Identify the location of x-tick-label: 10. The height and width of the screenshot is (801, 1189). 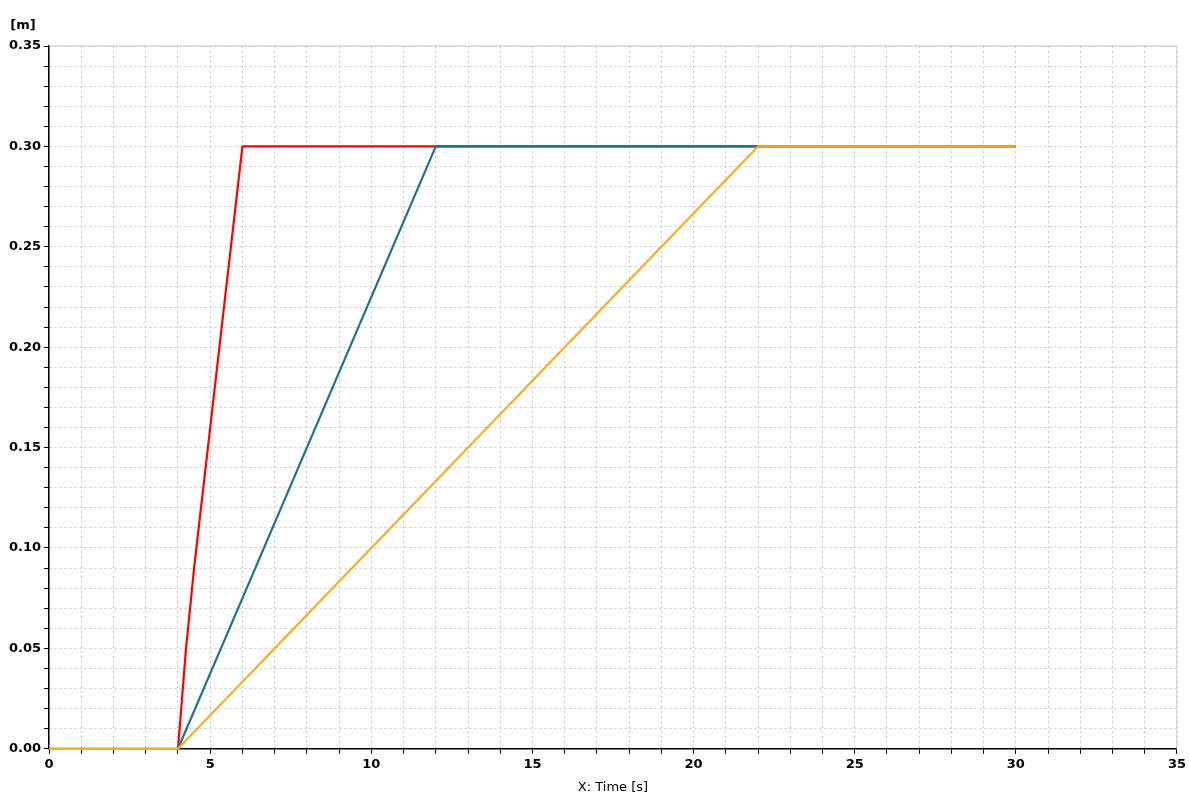
(371, 763).